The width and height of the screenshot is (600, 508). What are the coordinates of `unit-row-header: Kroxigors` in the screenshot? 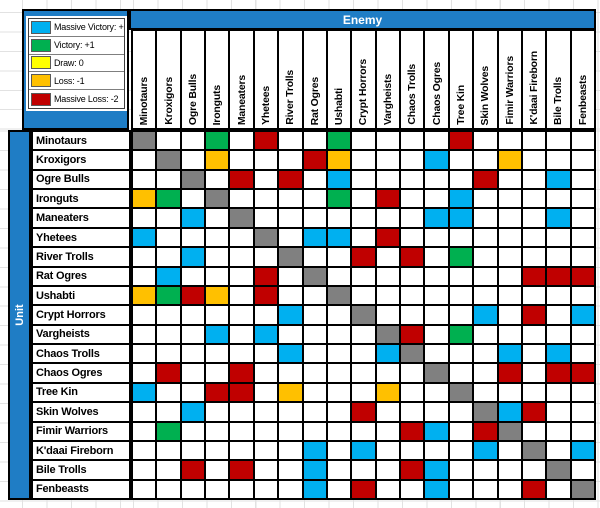 It's located at (81, 160).